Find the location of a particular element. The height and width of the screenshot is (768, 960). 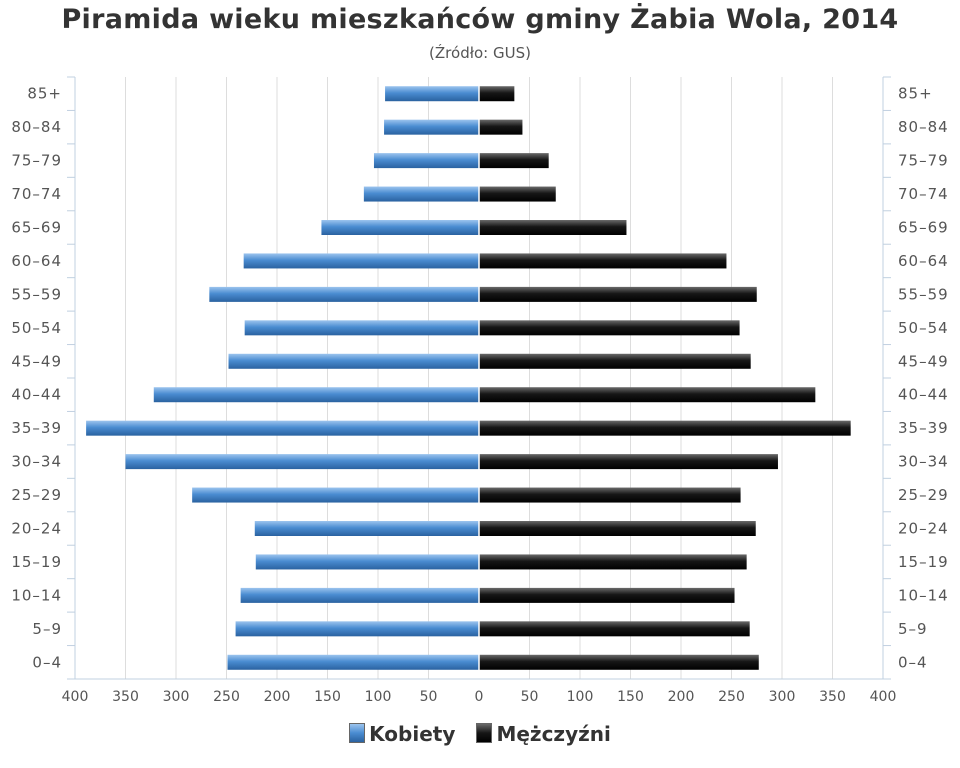

chart-subtitle: (Źródło: GUS) is located at coordinates (480, 53).